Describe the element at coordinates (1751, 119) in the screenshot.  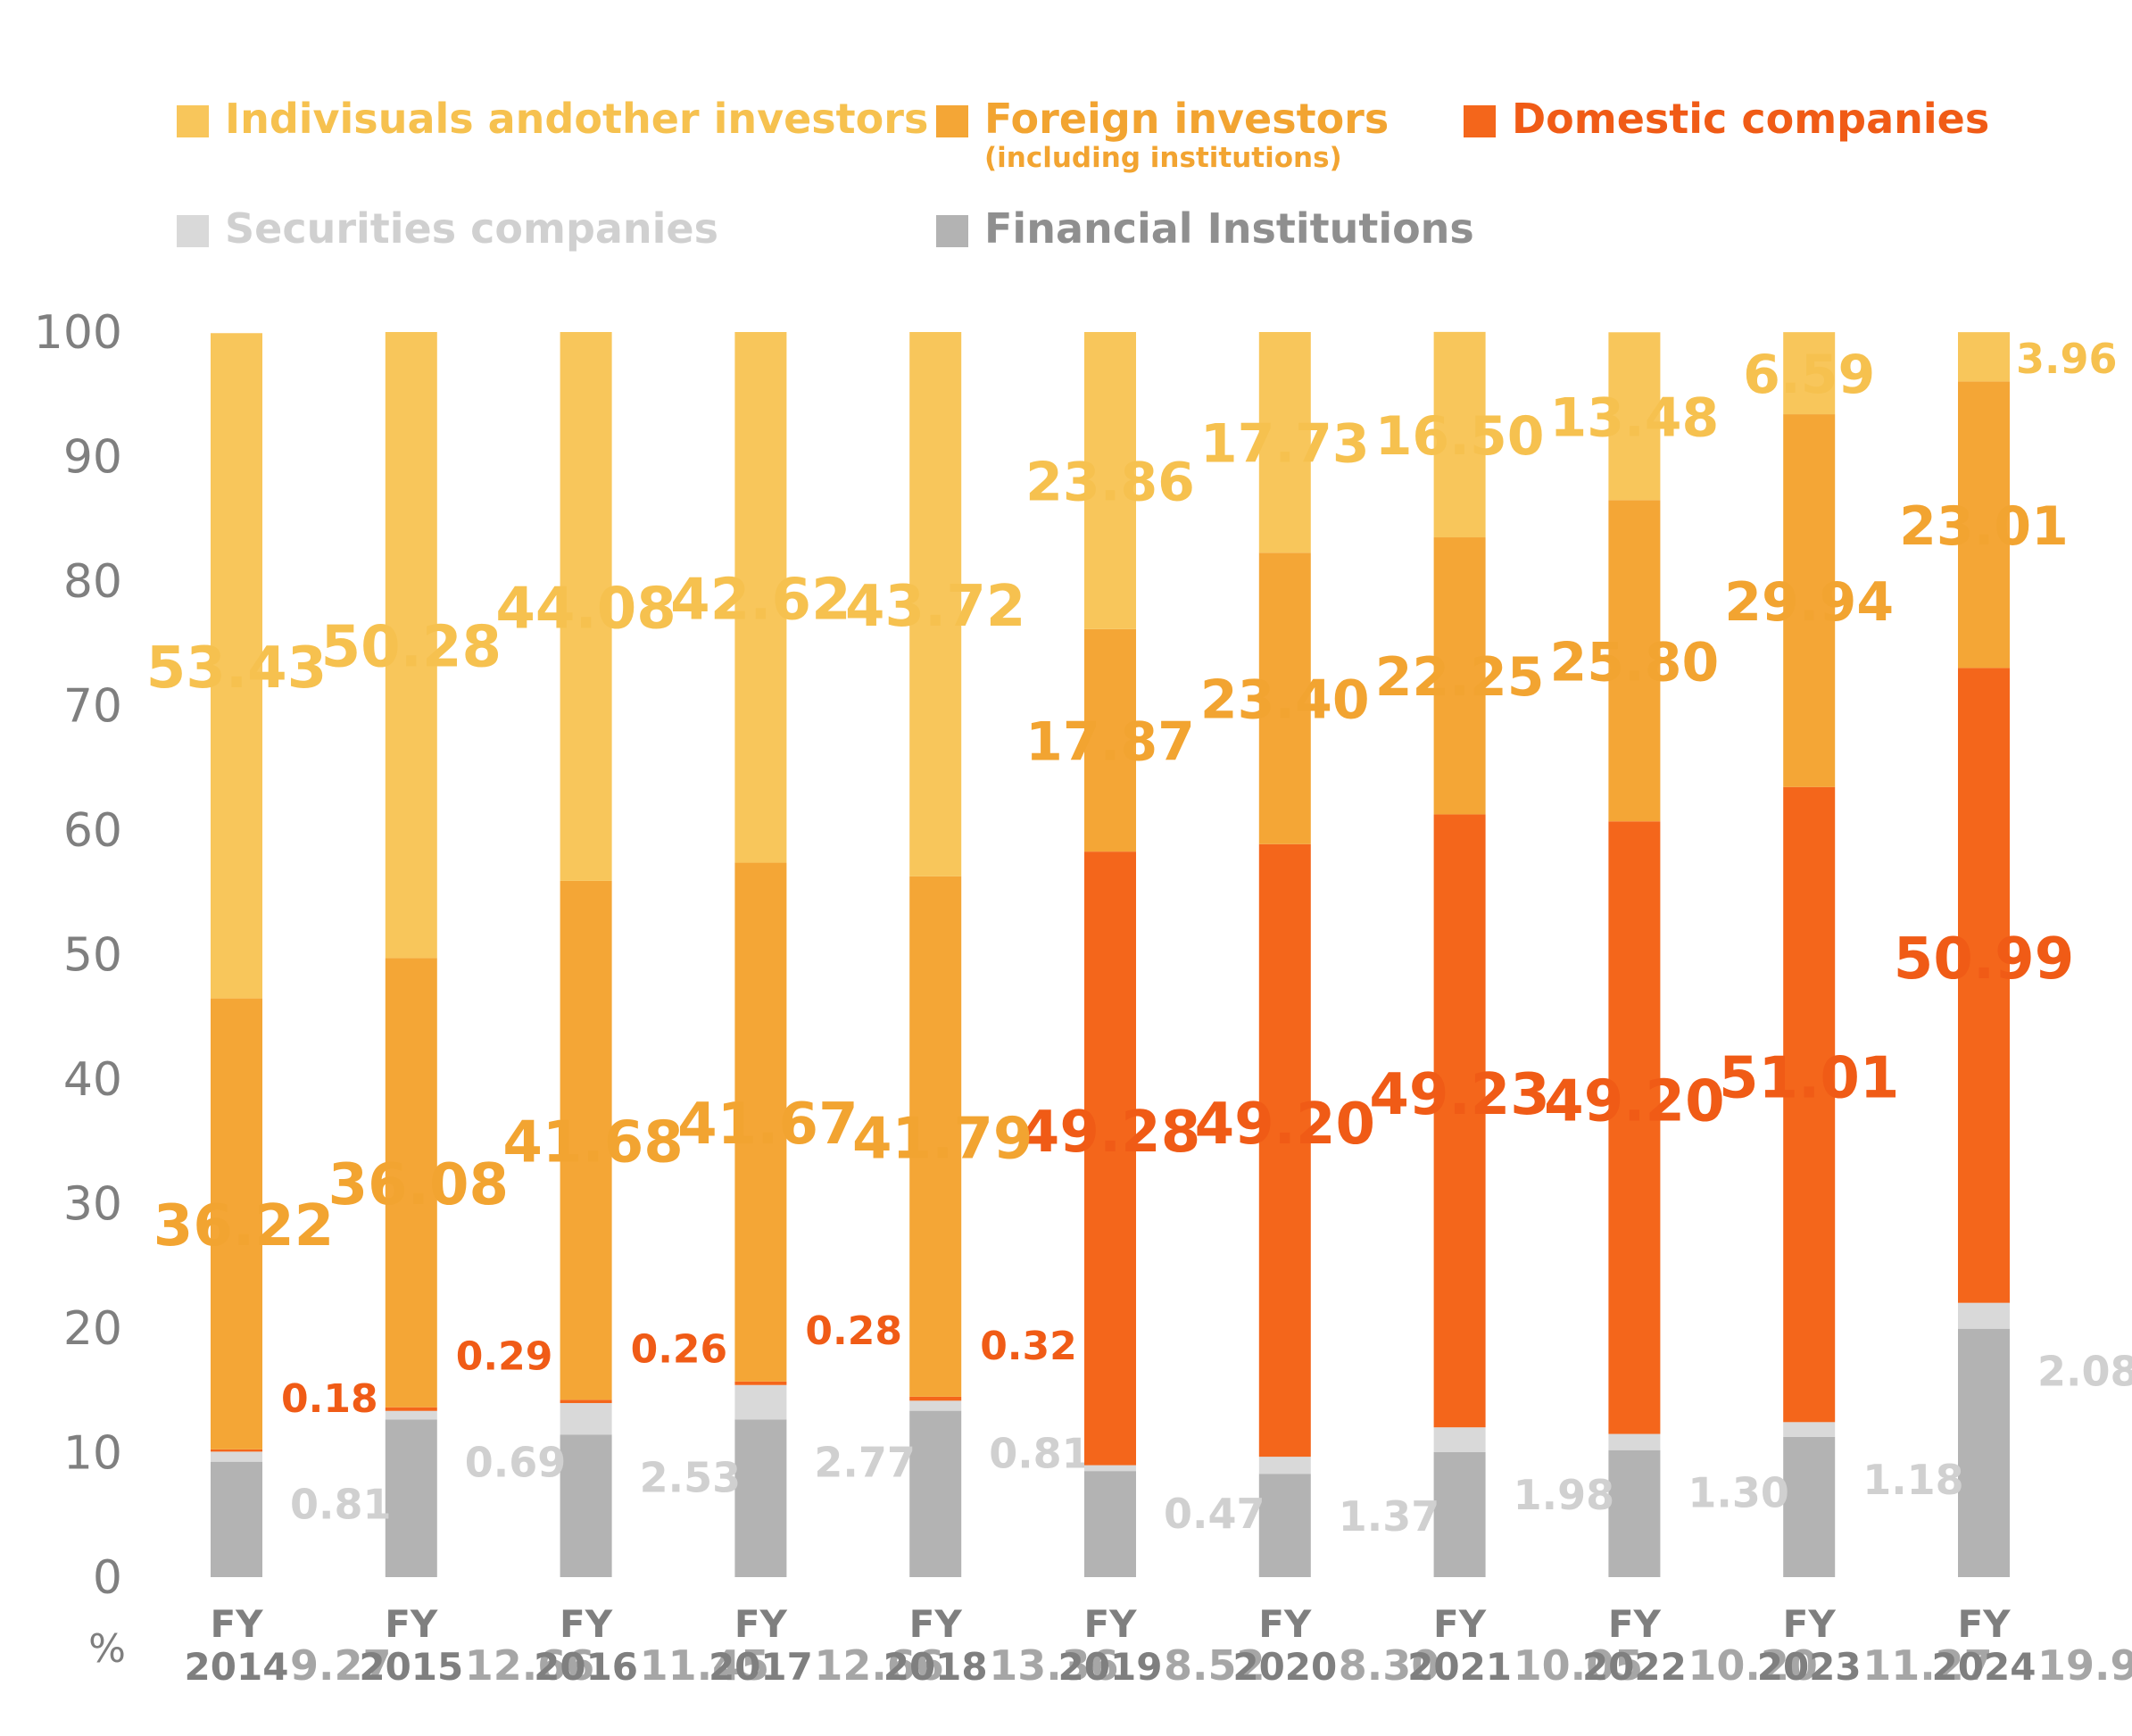
I see `legend-label-domestic: Domestic companies` at that location.